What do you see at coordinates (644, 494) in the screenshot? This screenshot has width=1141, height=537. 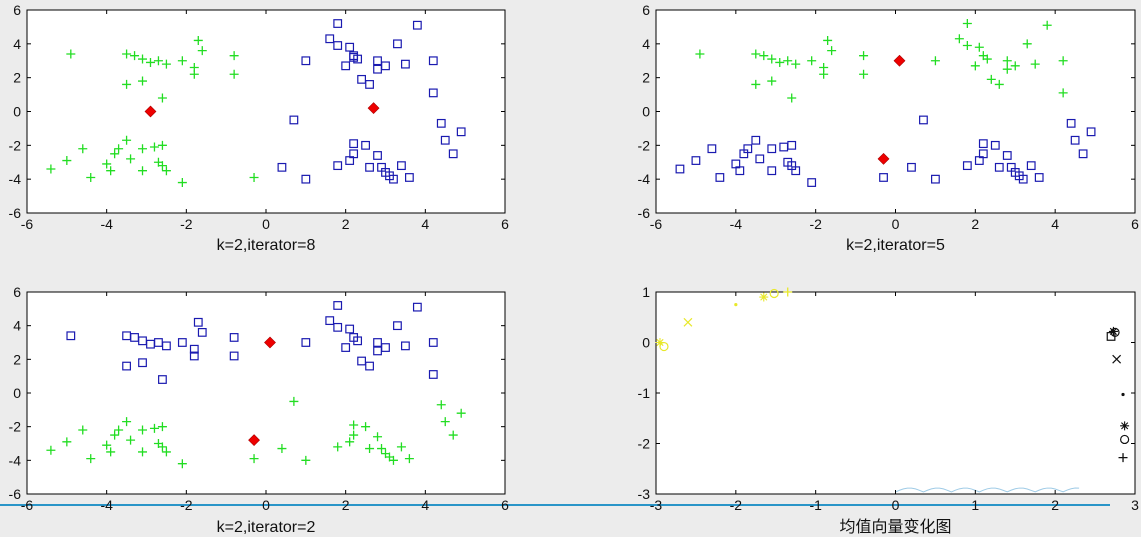 I see `y-tick-label: -3` at bounding box center [644, 494].